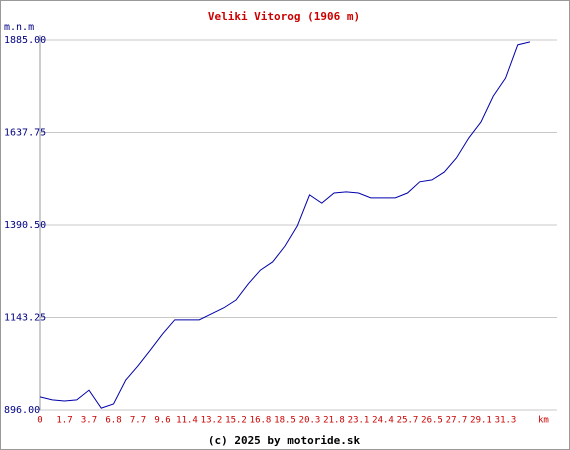 The width and height of the screenshot is (570, 450). What do you see at coordinates (138, 421) in the screenshot?
I see `x-tick-label: 7.7` at bounding box center [138, 421].